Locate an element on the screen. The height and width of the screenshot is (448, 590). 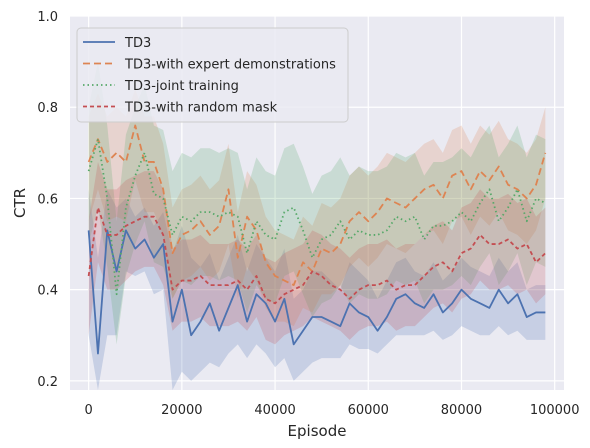
y-tick-label: 0.4 is located at coordinates (47, 291).